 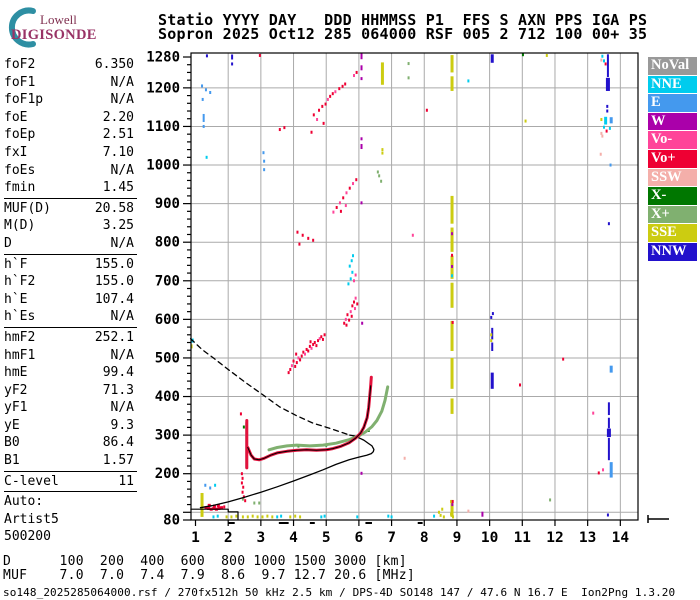 What do you see at coordinates (69, 299) in the screenshot?
I see `readout-h`E: h`E 107.4` at bounding box center [69, 299].